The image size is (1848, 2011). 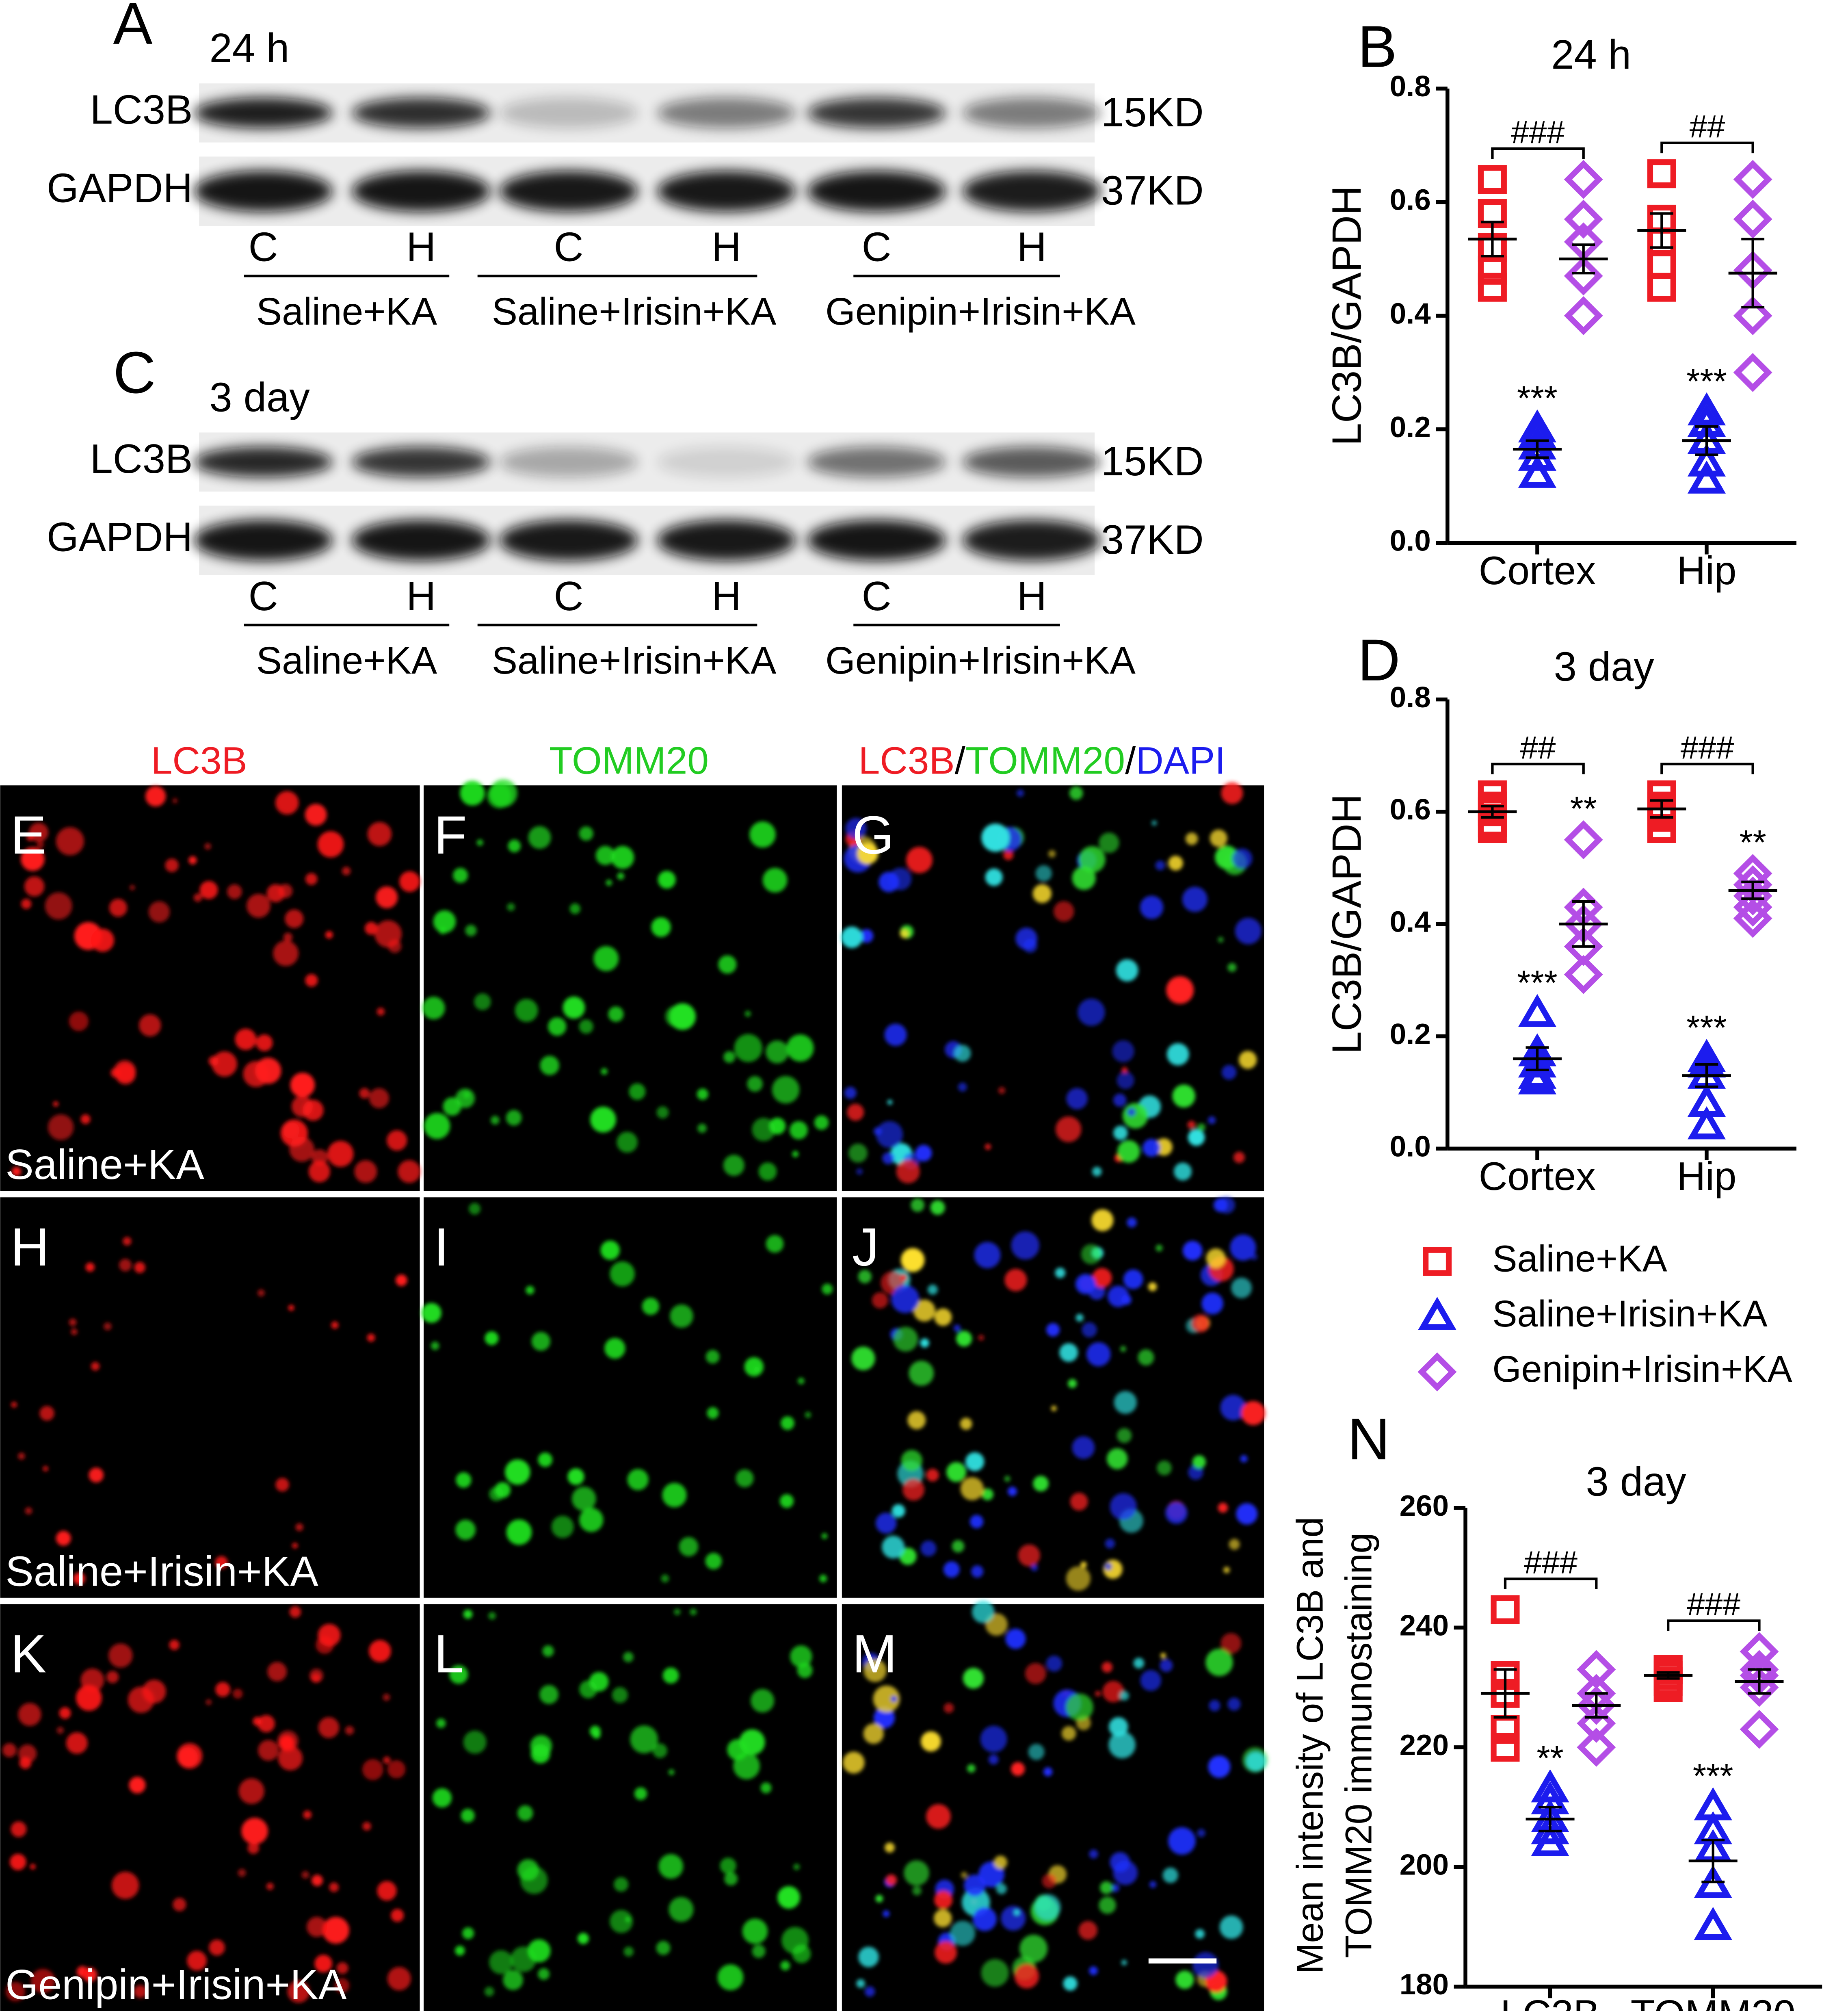 What do you see at coordinates (1347, 924) in the screenshot?
I see `y-axis-label: LC3B/GAPDH` at bounding box center [1347, 924].